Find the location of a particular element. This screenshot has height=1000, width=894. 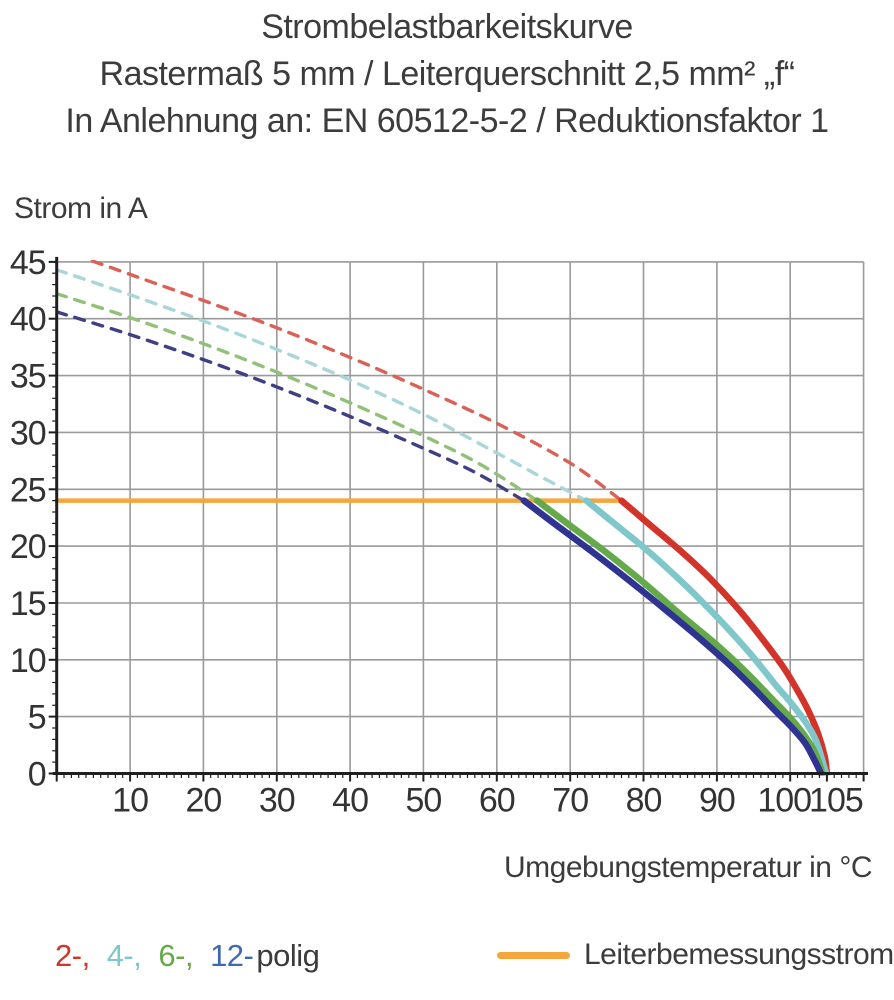

y-tick-label: 10 is located at coordinates (28, 661).